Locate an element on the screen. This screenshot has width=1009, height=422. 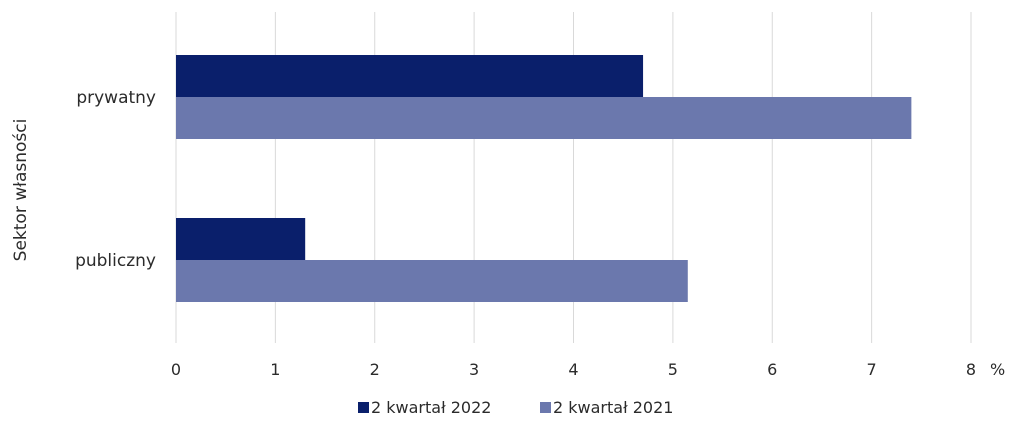
x-tick-label: 3 is located at coordinates (474, 369).